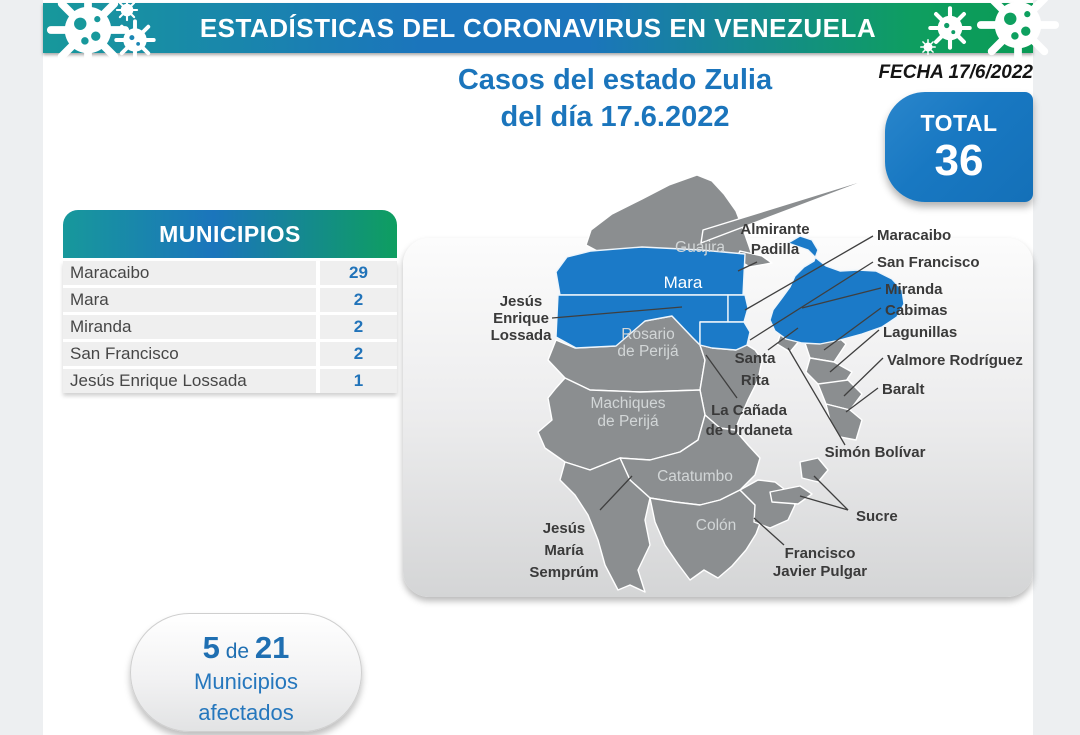 The image size is (1080, 735). What do you see at coordinates (605, 525) in the screenshot?
I see `region-jesus-maria-semprum` at bounding box center [605, 525].